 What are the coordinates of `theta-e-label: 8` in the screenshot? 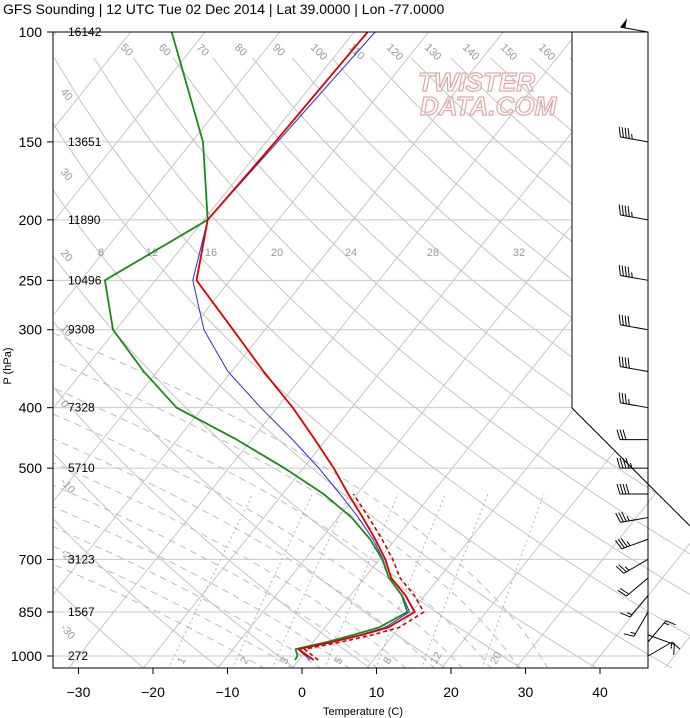 It's located at (101, 253).